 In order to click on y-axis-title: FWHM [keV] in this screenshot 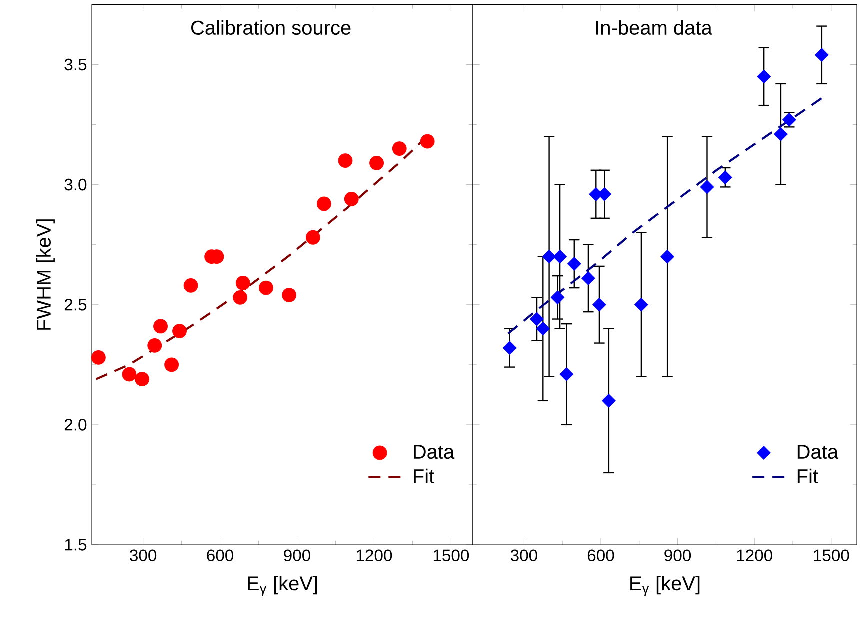, I will do `click(45, 275)`.